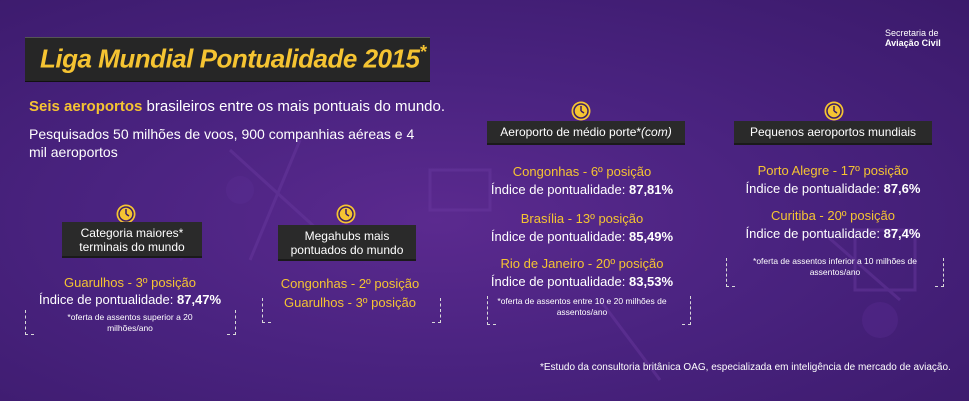  Describe the element at coordinates (130, 282) in the screenshot. I see `maiores-airport: Guarulhos - 3º posição` at that location.